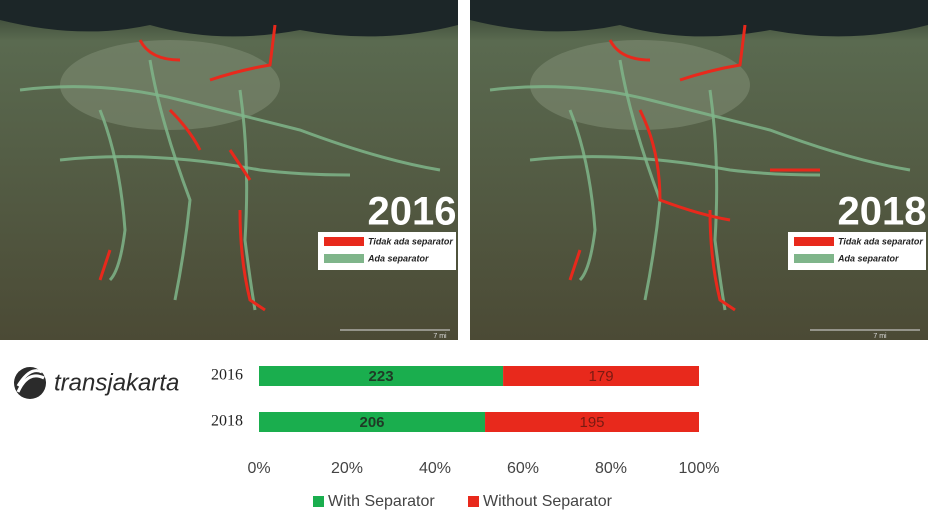 This screenshot has width=934, height=527. I want to click on x-tick-label: 40%, so click(435, 468).